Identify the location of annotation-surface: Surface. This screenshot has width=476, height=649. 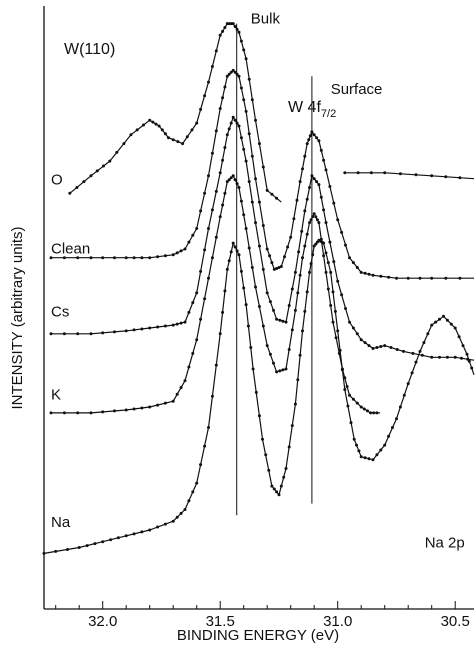
(357, 89).